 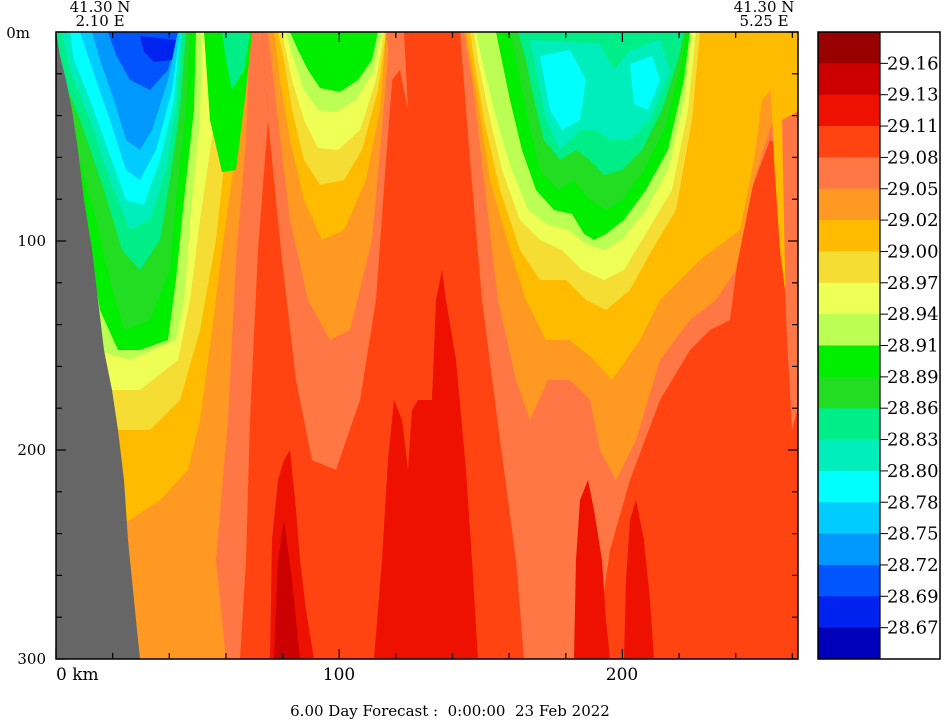 What do you see at coordinates (339, 675) in the screenshot?
I see `x-tick-label-100: 100` at bounding box center [339, 675].